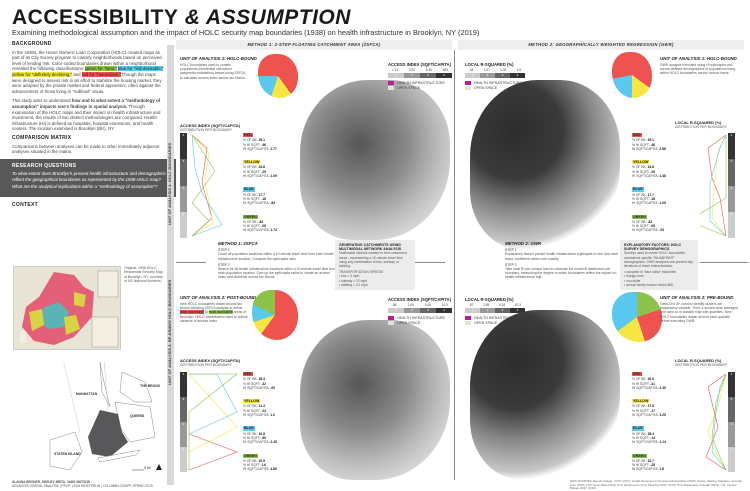 The width and height of the screenshot is (750, 491). Describe the element at coordinates (218, 297) in the screenshot. I see `q3-label: UNIT OF ANALYSIS 2: POST-BOUND` at that location.